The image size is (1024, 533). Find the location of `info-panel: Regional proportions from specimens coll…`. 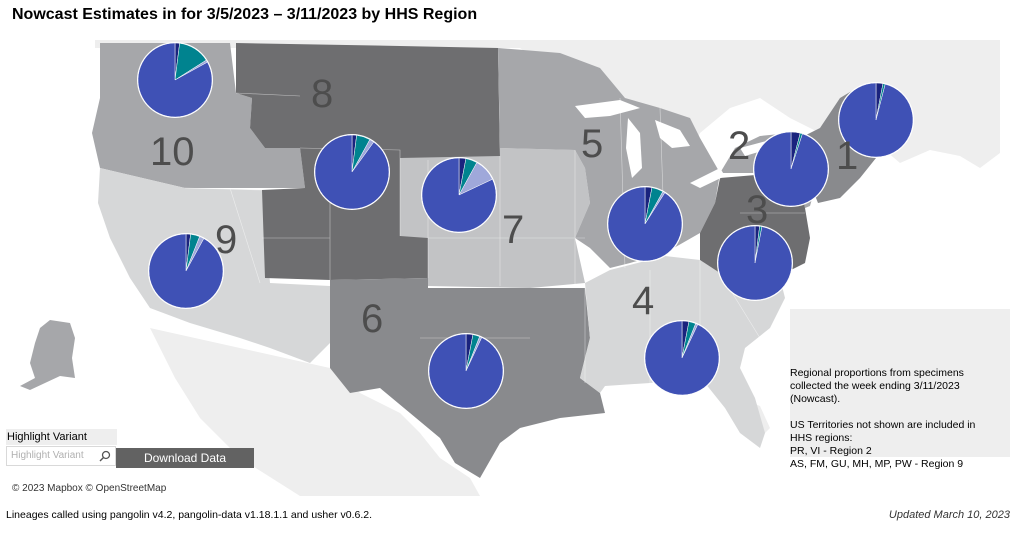

info-panel: Regional proportions from specimens coll… is located at coordinates (900, 389).